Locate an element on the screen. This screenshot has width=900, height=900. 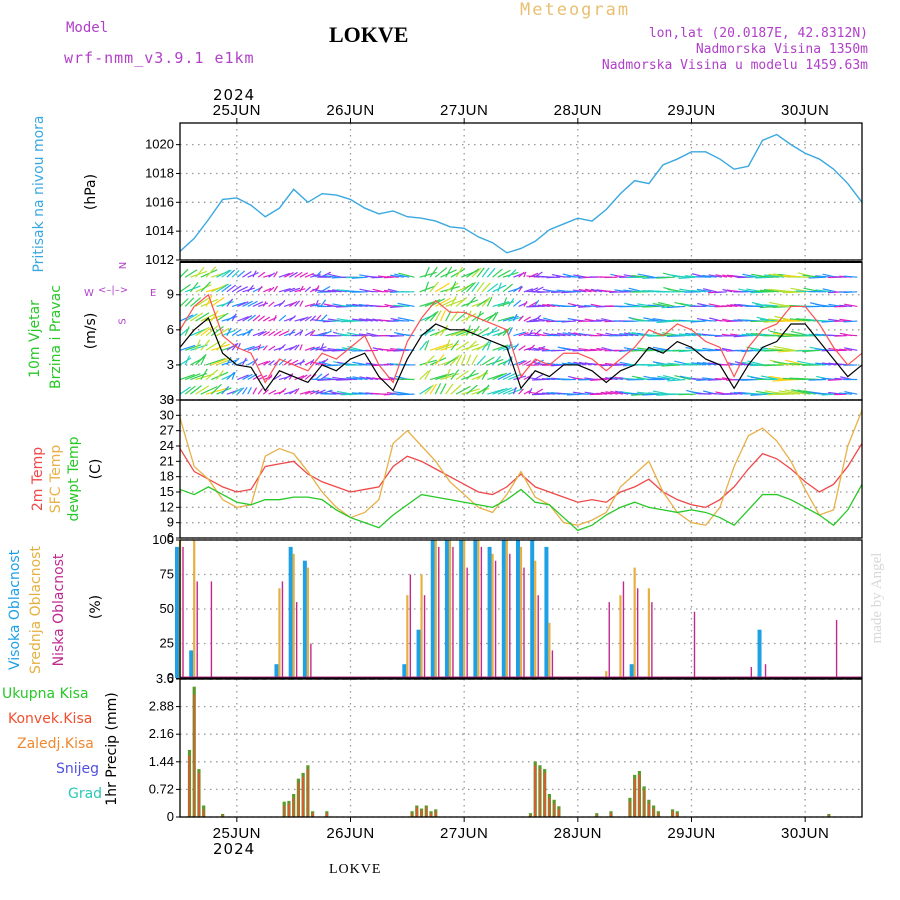
ytick-label: 12 is located at coordinates (167, 506).